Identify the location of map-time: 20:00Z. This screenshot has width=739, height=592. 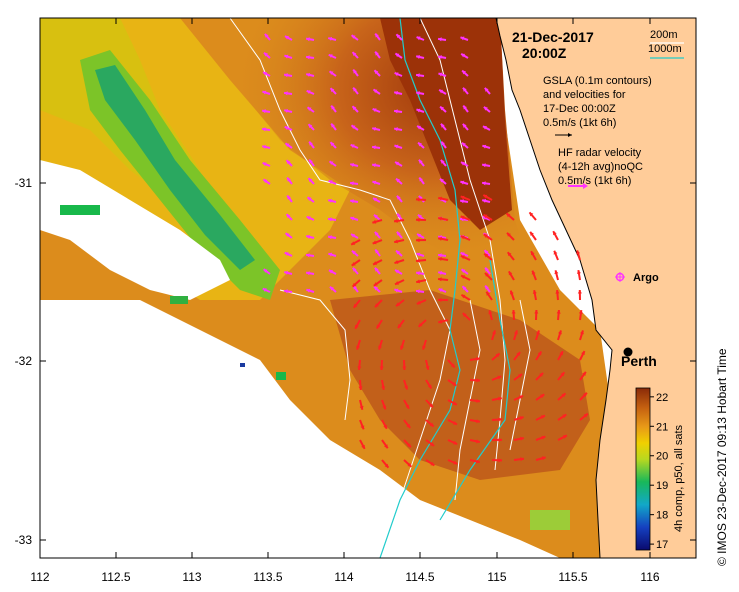
(544, 53).